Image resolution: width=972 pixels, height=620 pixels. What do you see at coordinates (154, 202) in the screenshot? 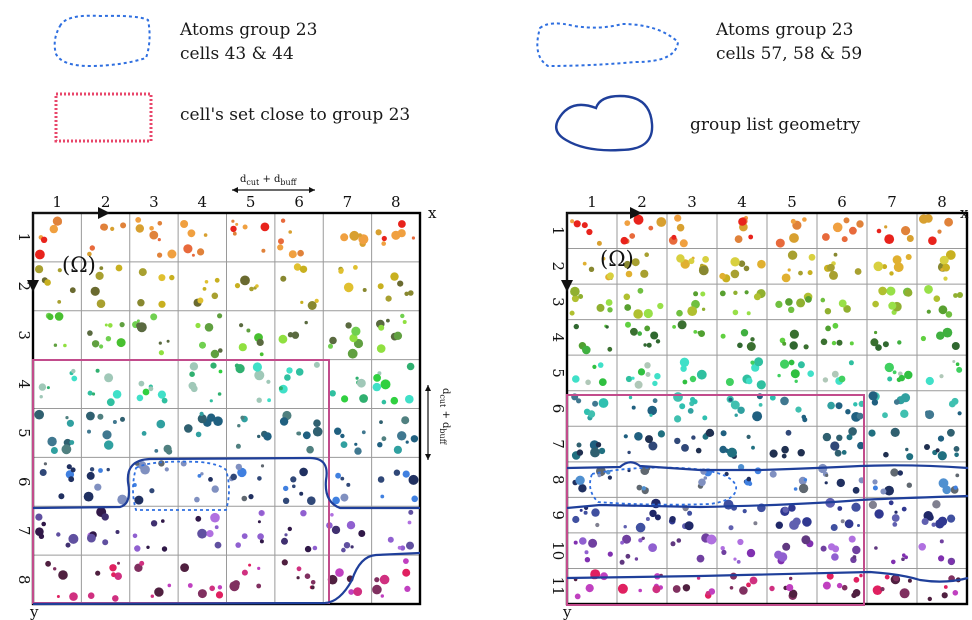
I see `column-label: 3` at bounding box center [154, 202].